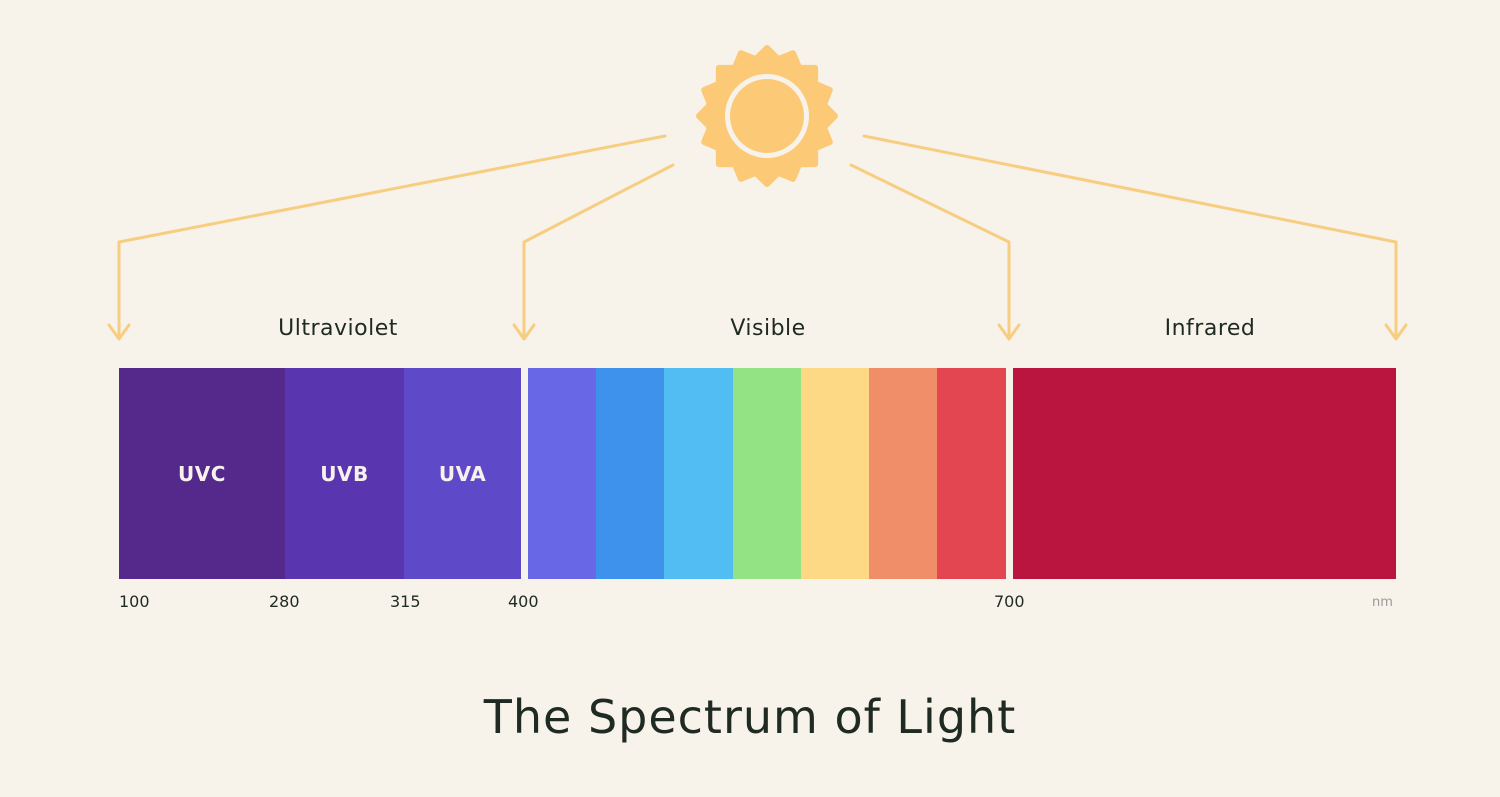 The width and height of the screenshot is (1500, 797). I want to click on tick-label: 280, so click(284, 601).